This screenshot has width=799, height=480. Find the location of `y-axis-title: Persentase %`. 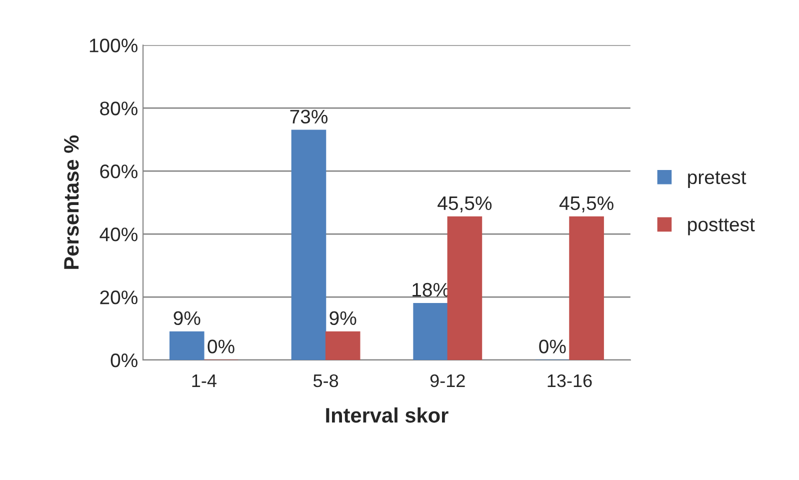

y-axis-title: Persentase % is located at coordinates (71, 202).